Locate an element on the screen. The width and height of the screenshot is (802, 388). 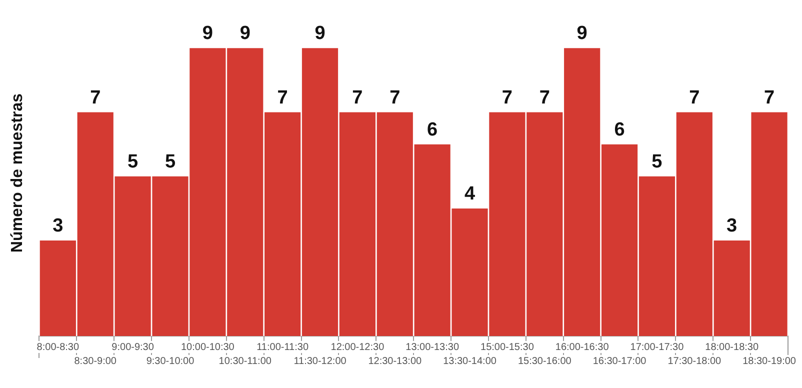
x-tick-label: 9:30-10:00 is located at coordinates (170, 361).